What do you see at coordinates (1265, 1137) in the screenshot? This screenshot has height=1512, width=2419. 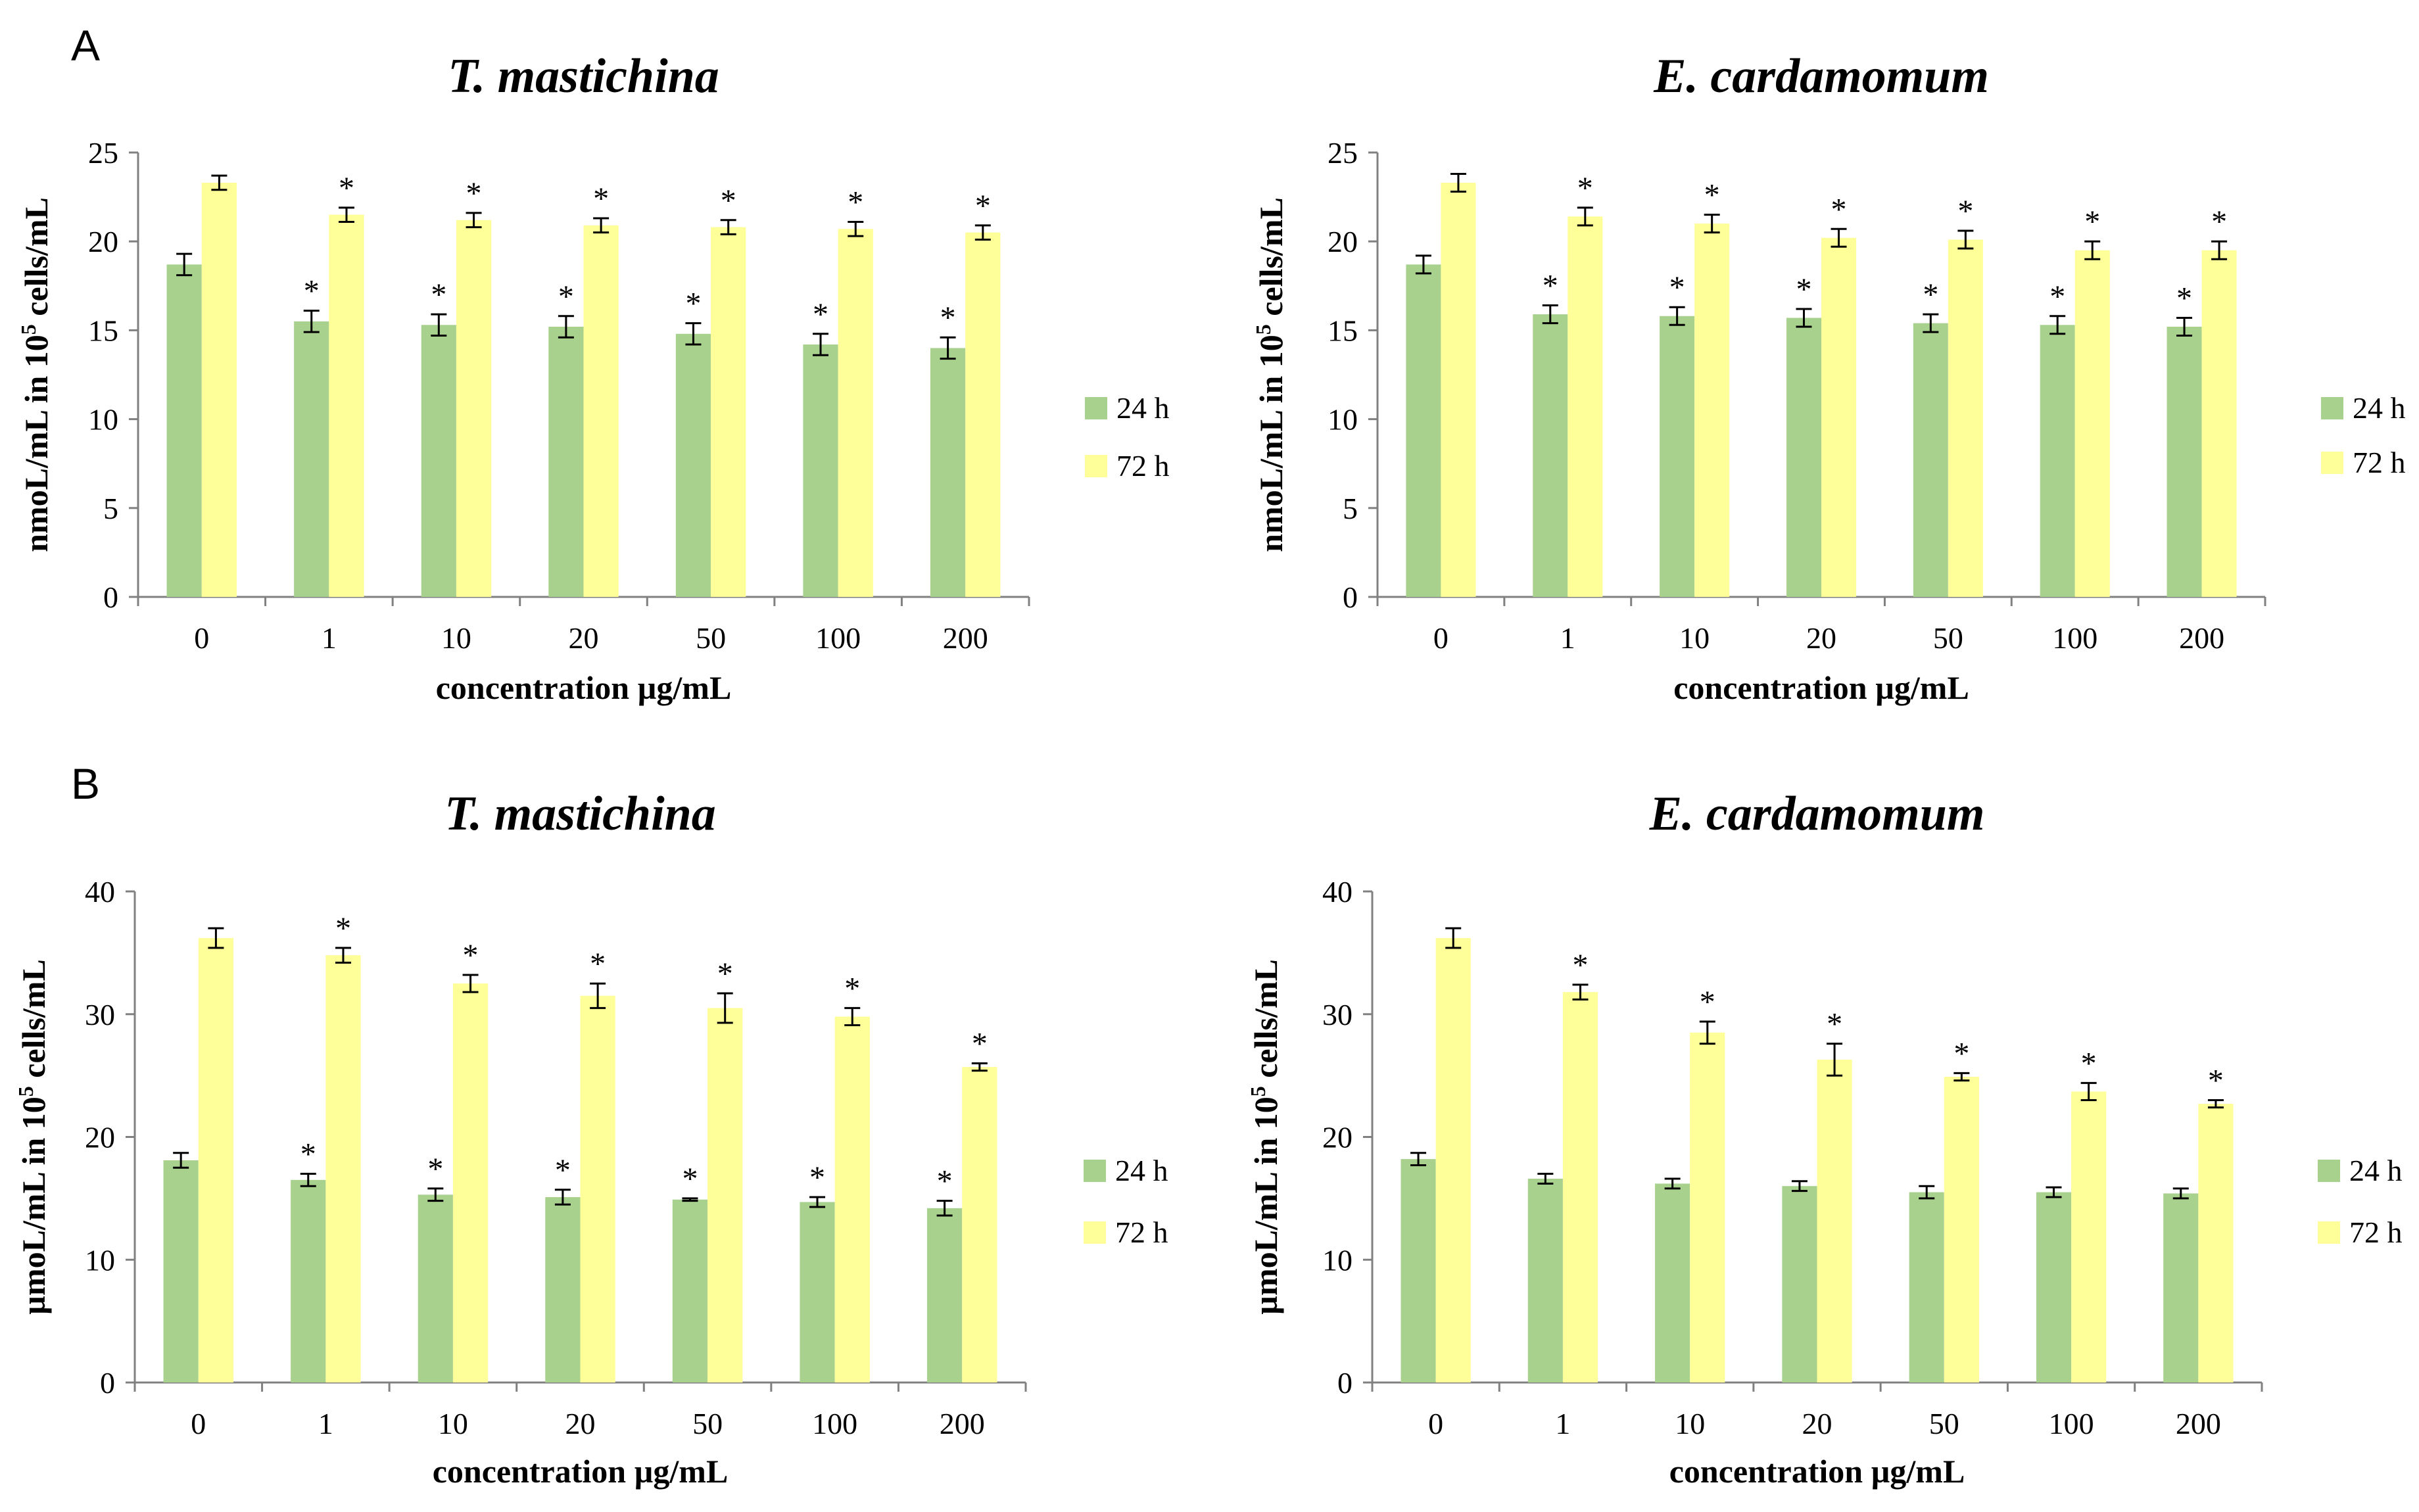 I see `y-axis-label: µmoL/mL in 105 cells/mL` at bounding box center [1265, 1137].